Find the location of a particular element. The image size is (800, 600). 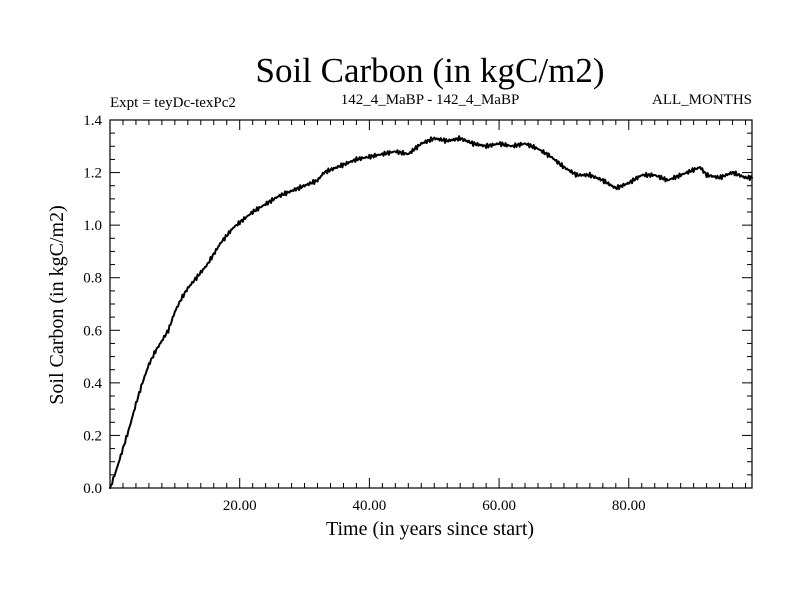

x-tick-label: 80.00 is located at coordinates (629, 506).